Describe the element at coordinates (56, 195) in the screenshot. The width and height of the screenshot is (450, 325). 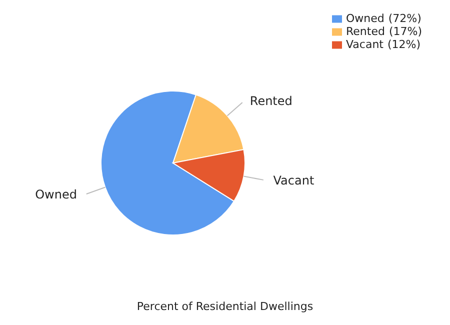
I see `slice-label: Owned` at that location.